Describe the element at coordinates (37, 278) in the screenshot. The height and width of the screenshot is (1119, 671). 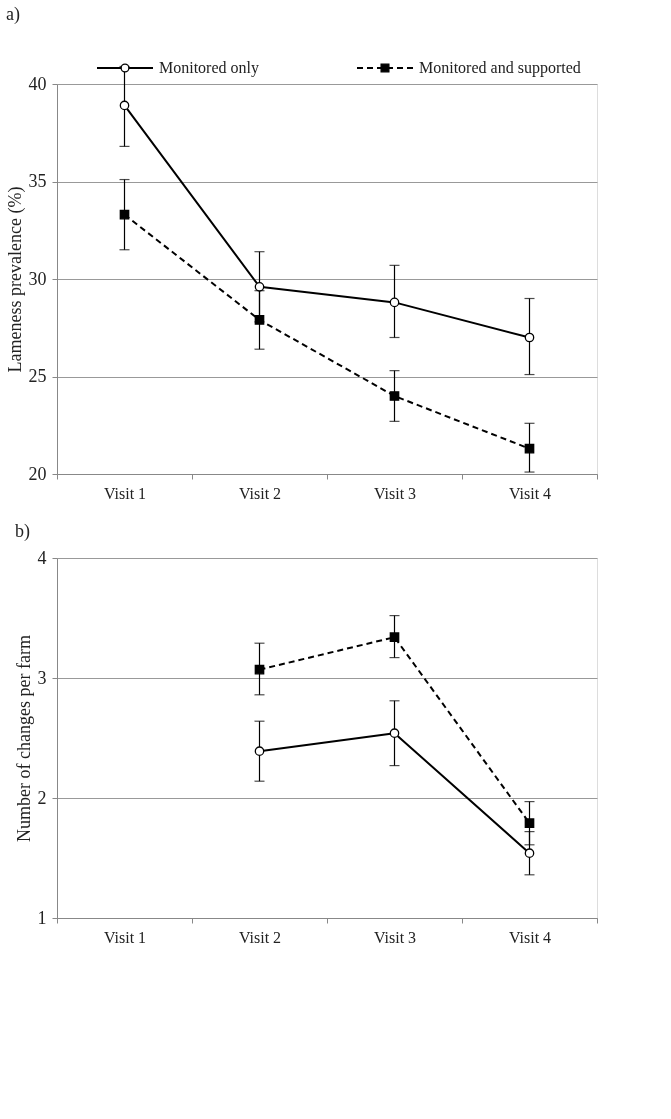
I see `y-tick-label: 30` at that location.